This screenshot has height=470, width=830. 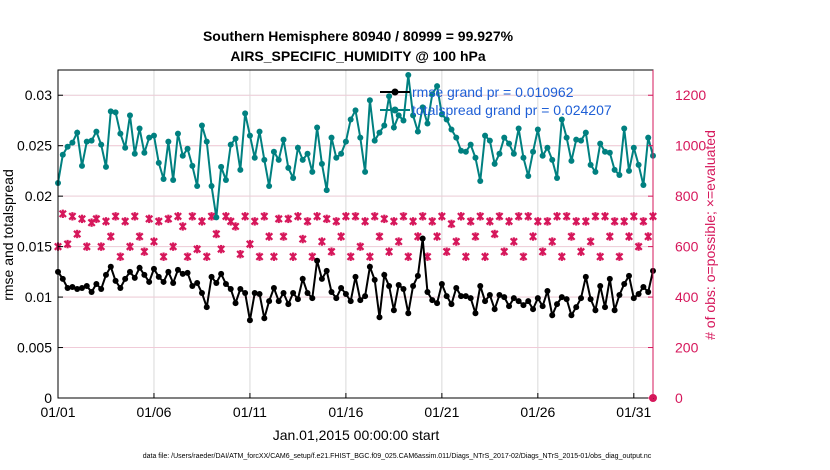 What do you see at coordinates (38, 196) in the screenshot?
I see `y-left-tick-label: 0.02` at bounding box center [38, 196].